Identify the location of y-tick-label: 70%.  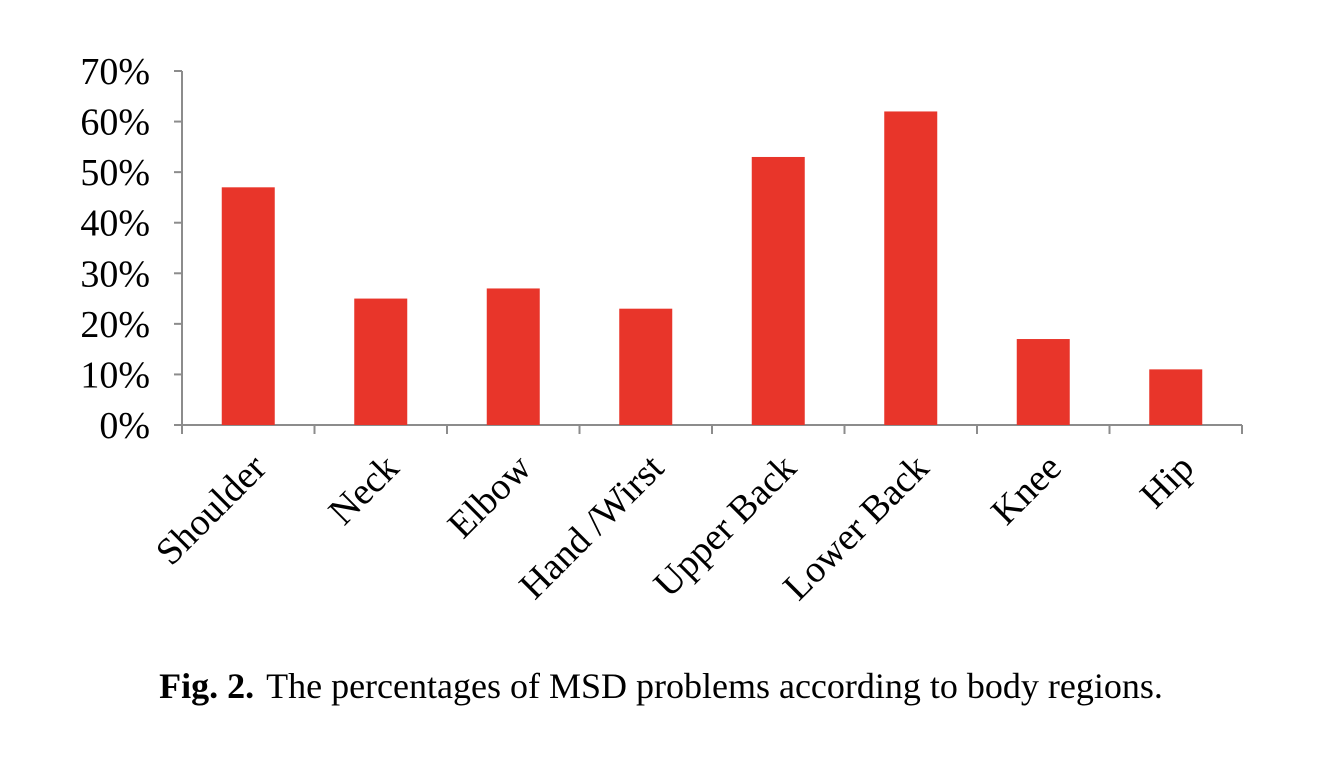
(115, 72).